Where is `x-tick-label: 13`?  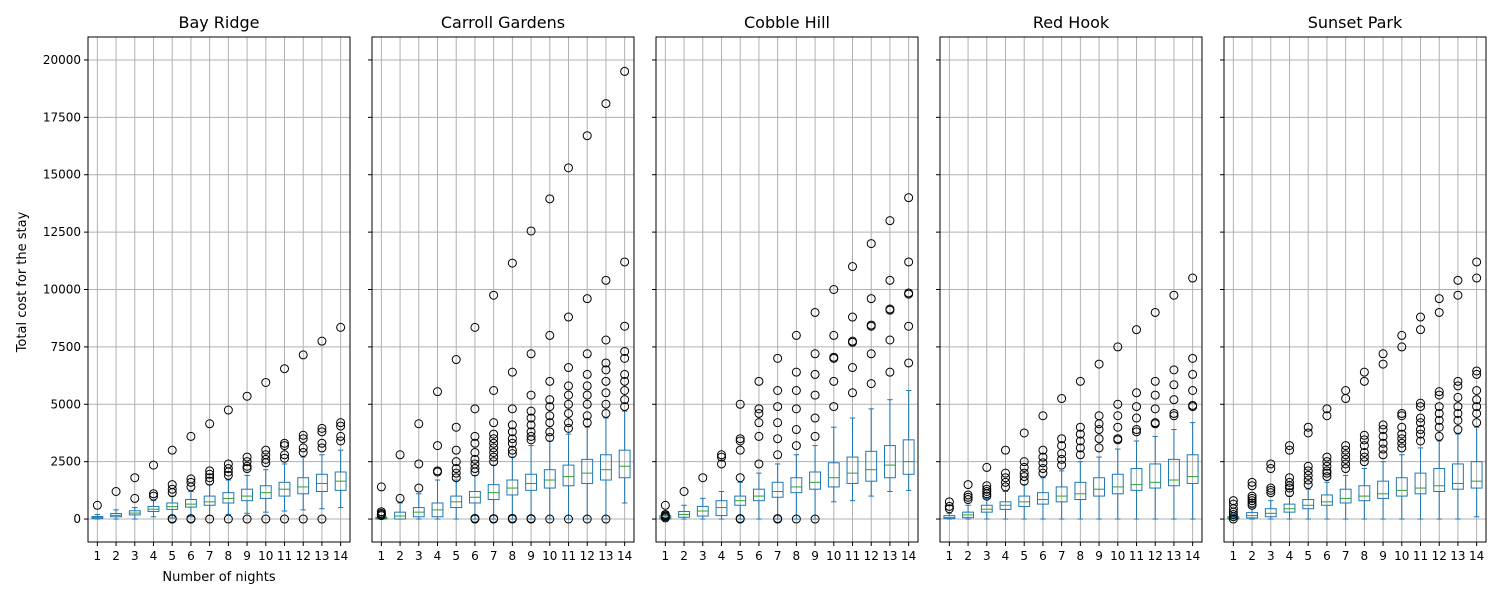
x-tick-label: 13 is located at coordinates (1457, 556).